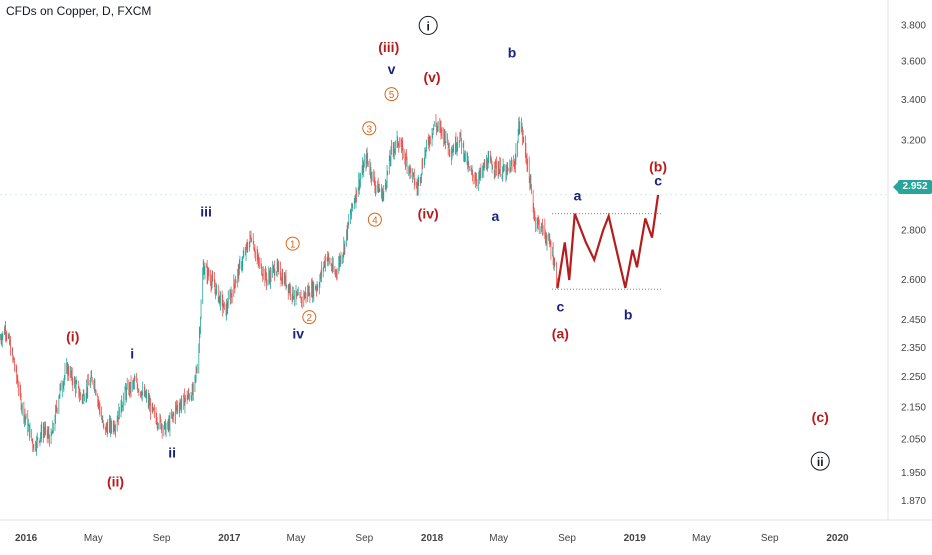  Describe the element at coordinates (820, 417) in the screenshot. I see `wave-label: (c)` at that location.